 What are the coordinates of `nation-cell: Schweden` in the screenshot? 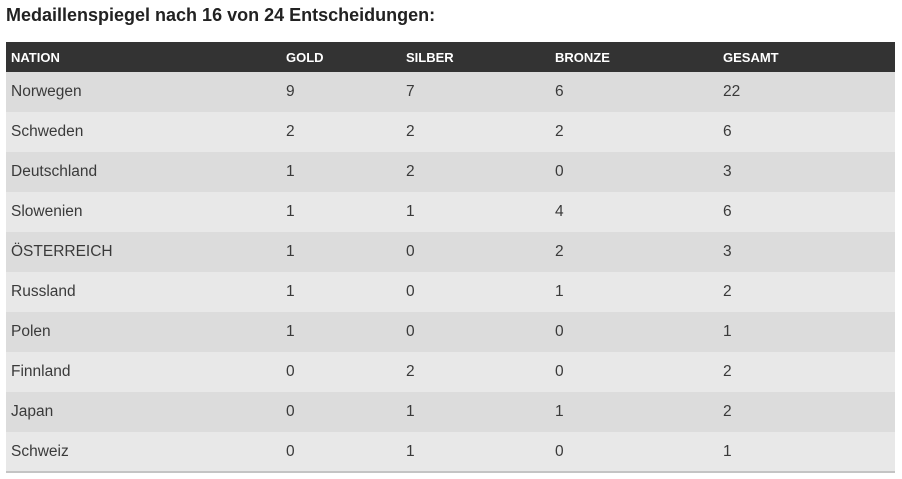 It's located at (47, 131).